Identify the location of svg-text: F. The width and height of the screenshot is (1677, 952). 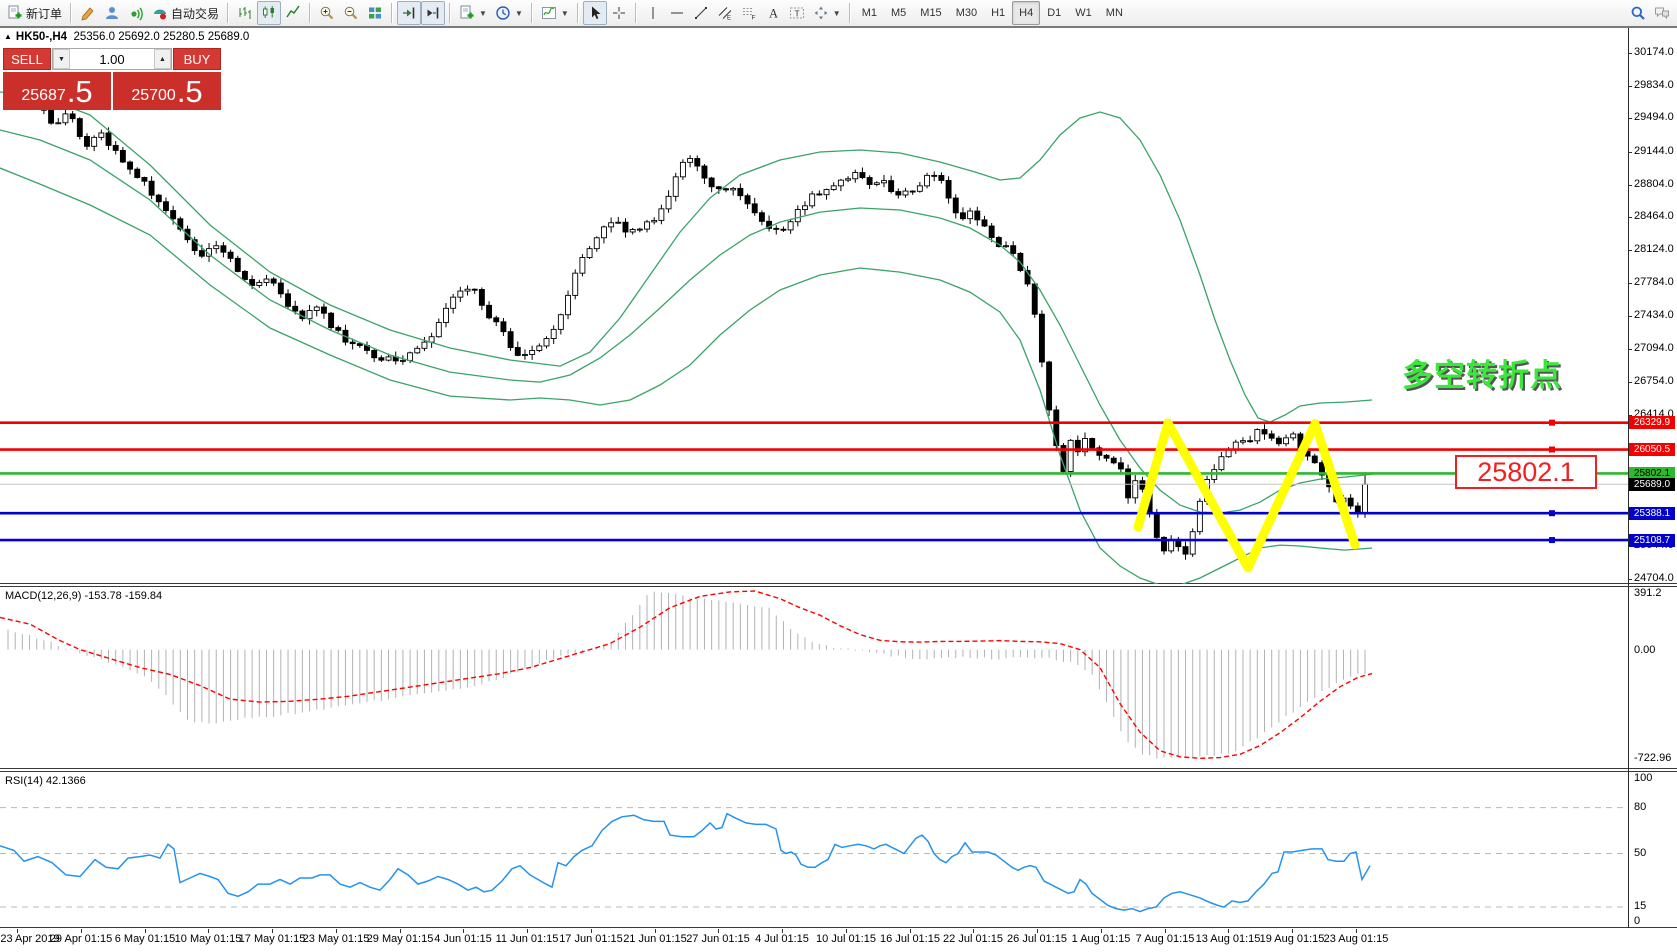
(753, 18).